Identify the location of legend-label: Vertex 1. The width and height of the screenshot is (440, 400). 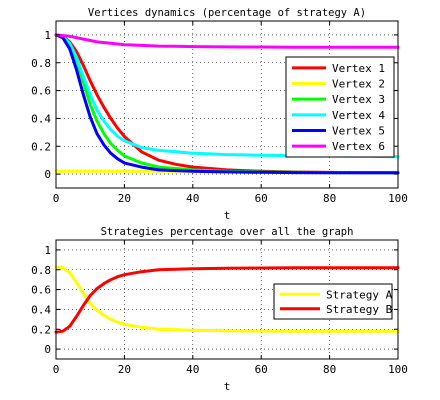
(358, 68).